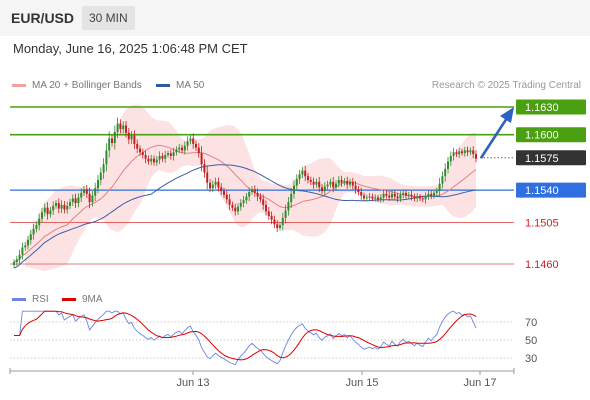  I want to click on ma20-swatch, so click(19, 85).